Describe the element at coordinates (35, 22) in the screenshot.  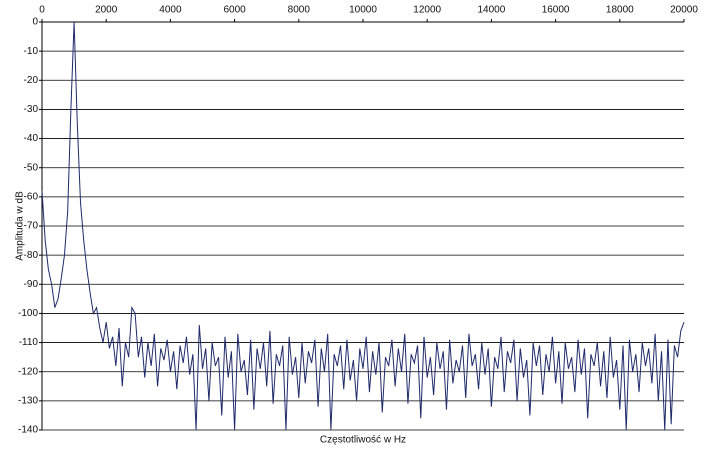
I see `y-tick-label: 0` at that location.